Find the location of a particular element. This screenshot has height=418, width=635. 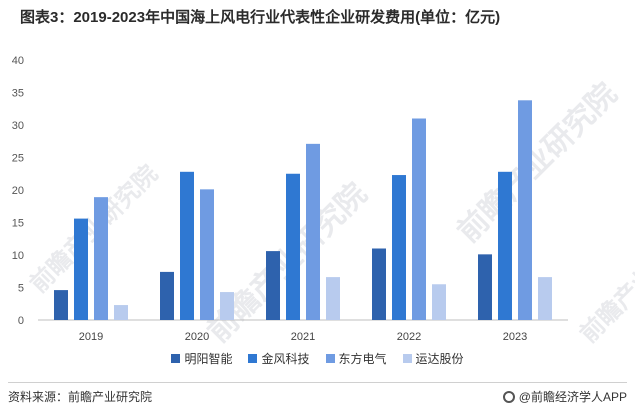

legend-item: 运达股份 is located at coordinates (433, 358).